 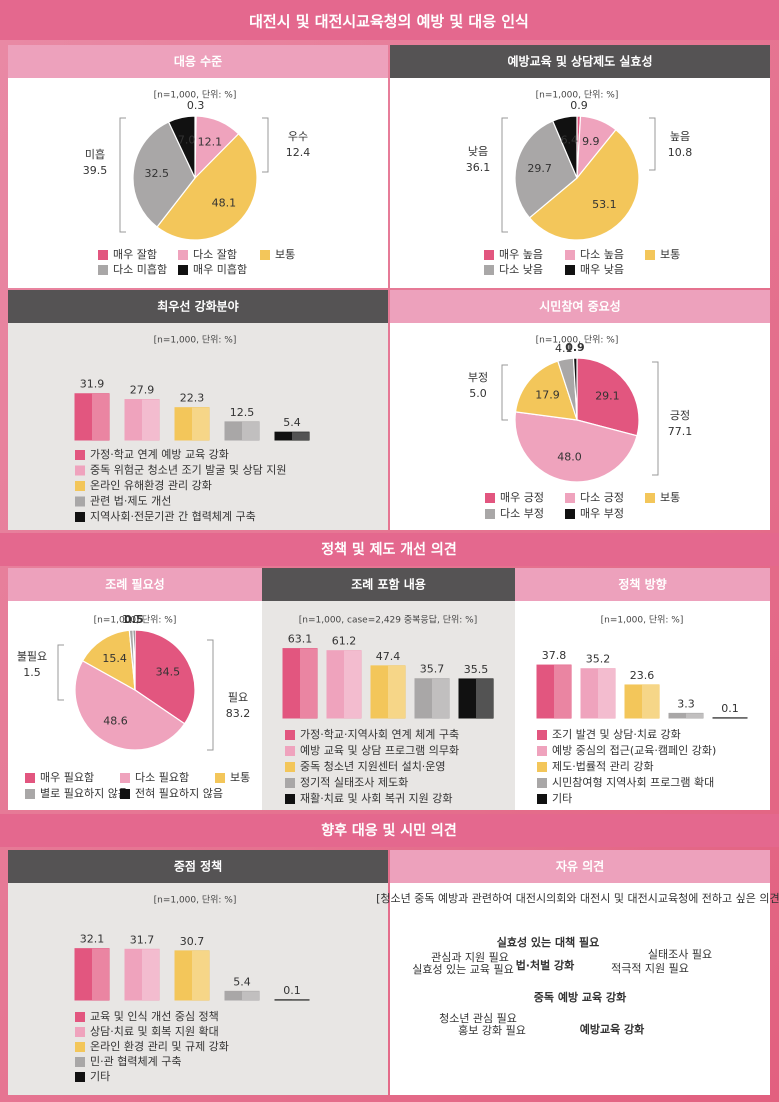 I want to click on legend-label: 다소 미흡함, so click(x=140, y=269).